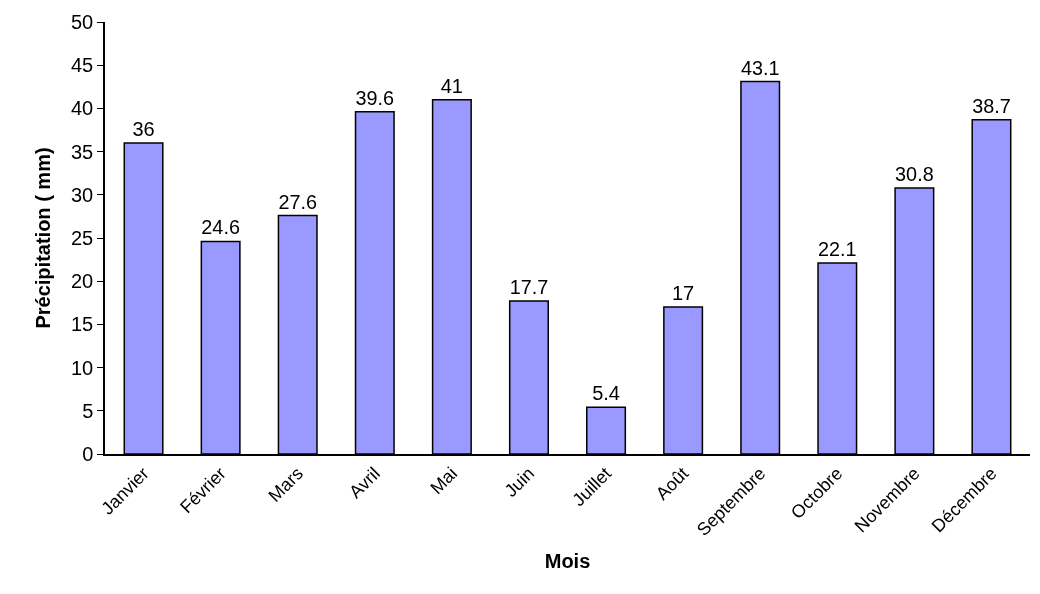 This screenshot has height=594, width=1040. I want to click on y-tick-label: 30, so click(82, 194).